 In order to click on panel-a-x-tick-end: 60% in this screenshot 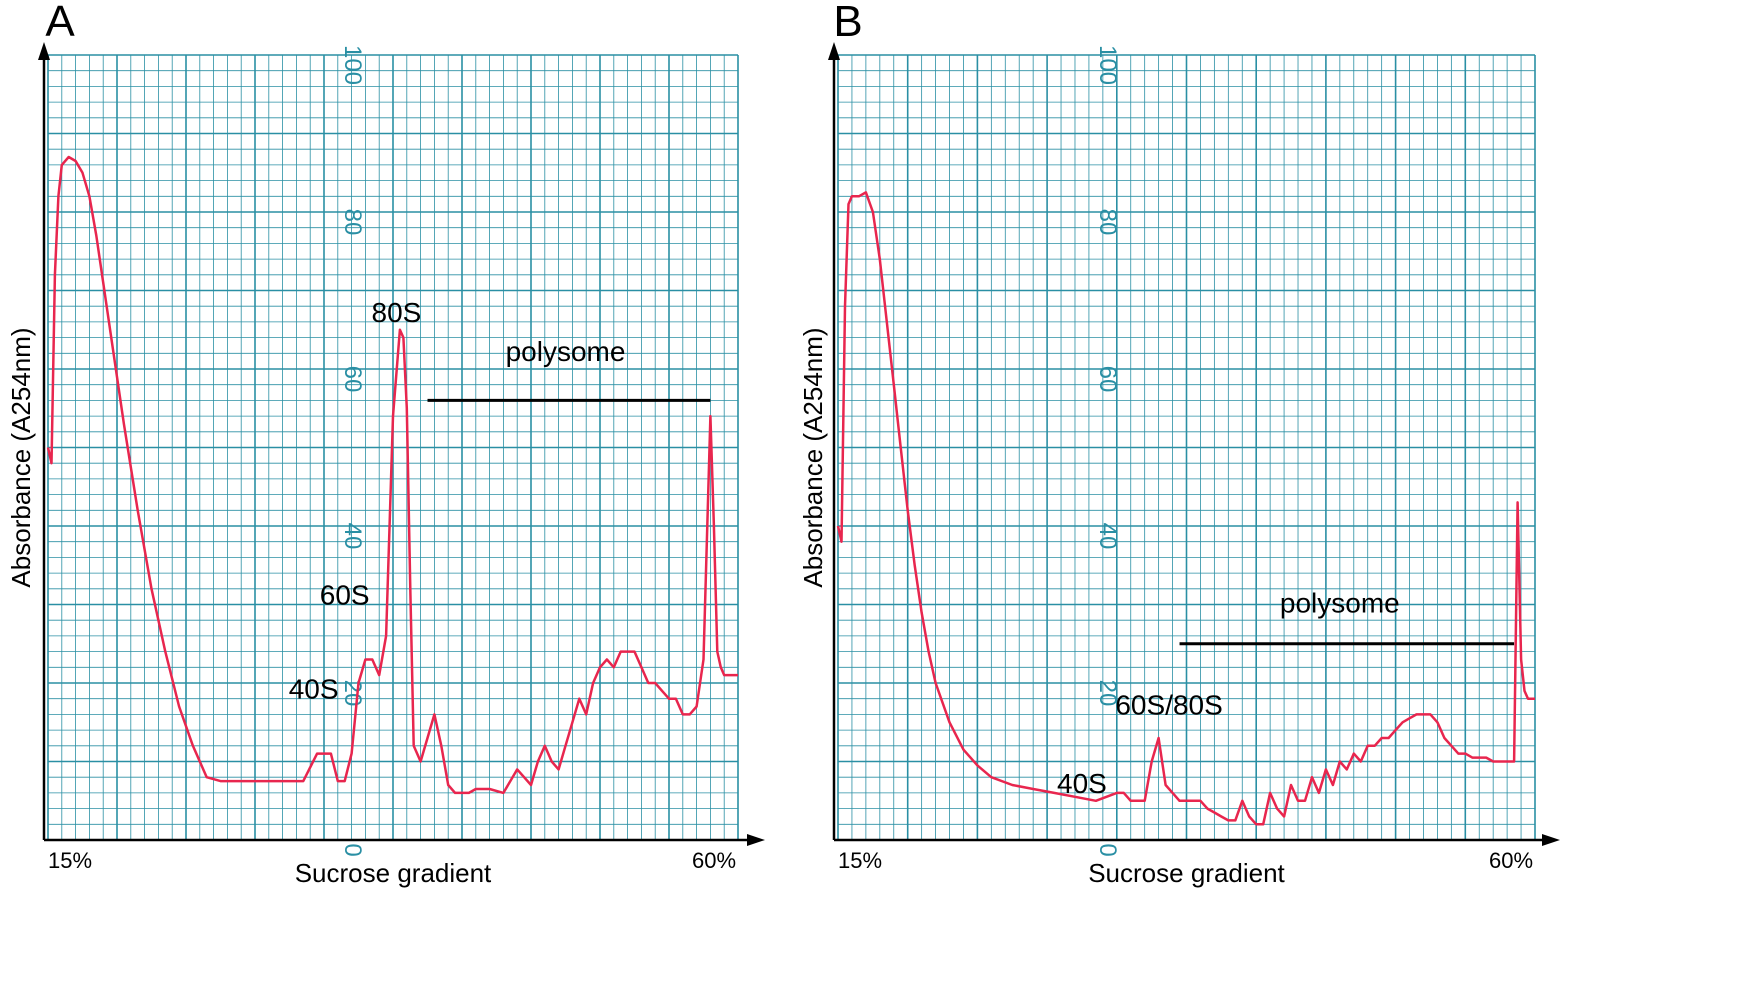, I will do `click(714, 860)`.